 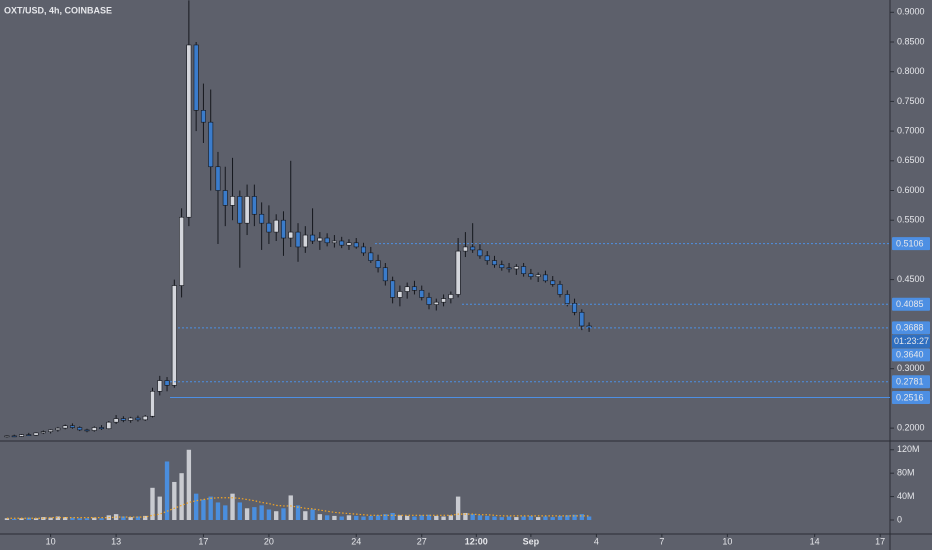 What do you see at coordinates (422, 541) in the screenshot?
I see `x-tick-label: 27` at bounding box center [422, 541].